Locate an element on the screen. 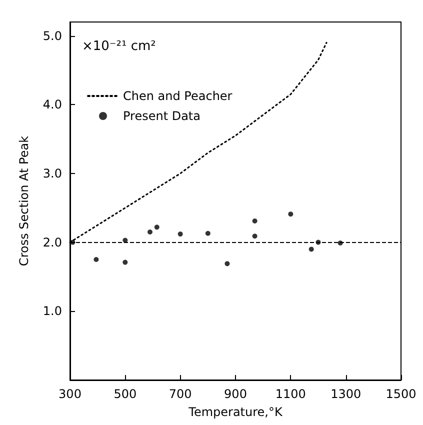 The image size is (423, 425). x-tick-label: 1500 is located at coordinates (401, 394).